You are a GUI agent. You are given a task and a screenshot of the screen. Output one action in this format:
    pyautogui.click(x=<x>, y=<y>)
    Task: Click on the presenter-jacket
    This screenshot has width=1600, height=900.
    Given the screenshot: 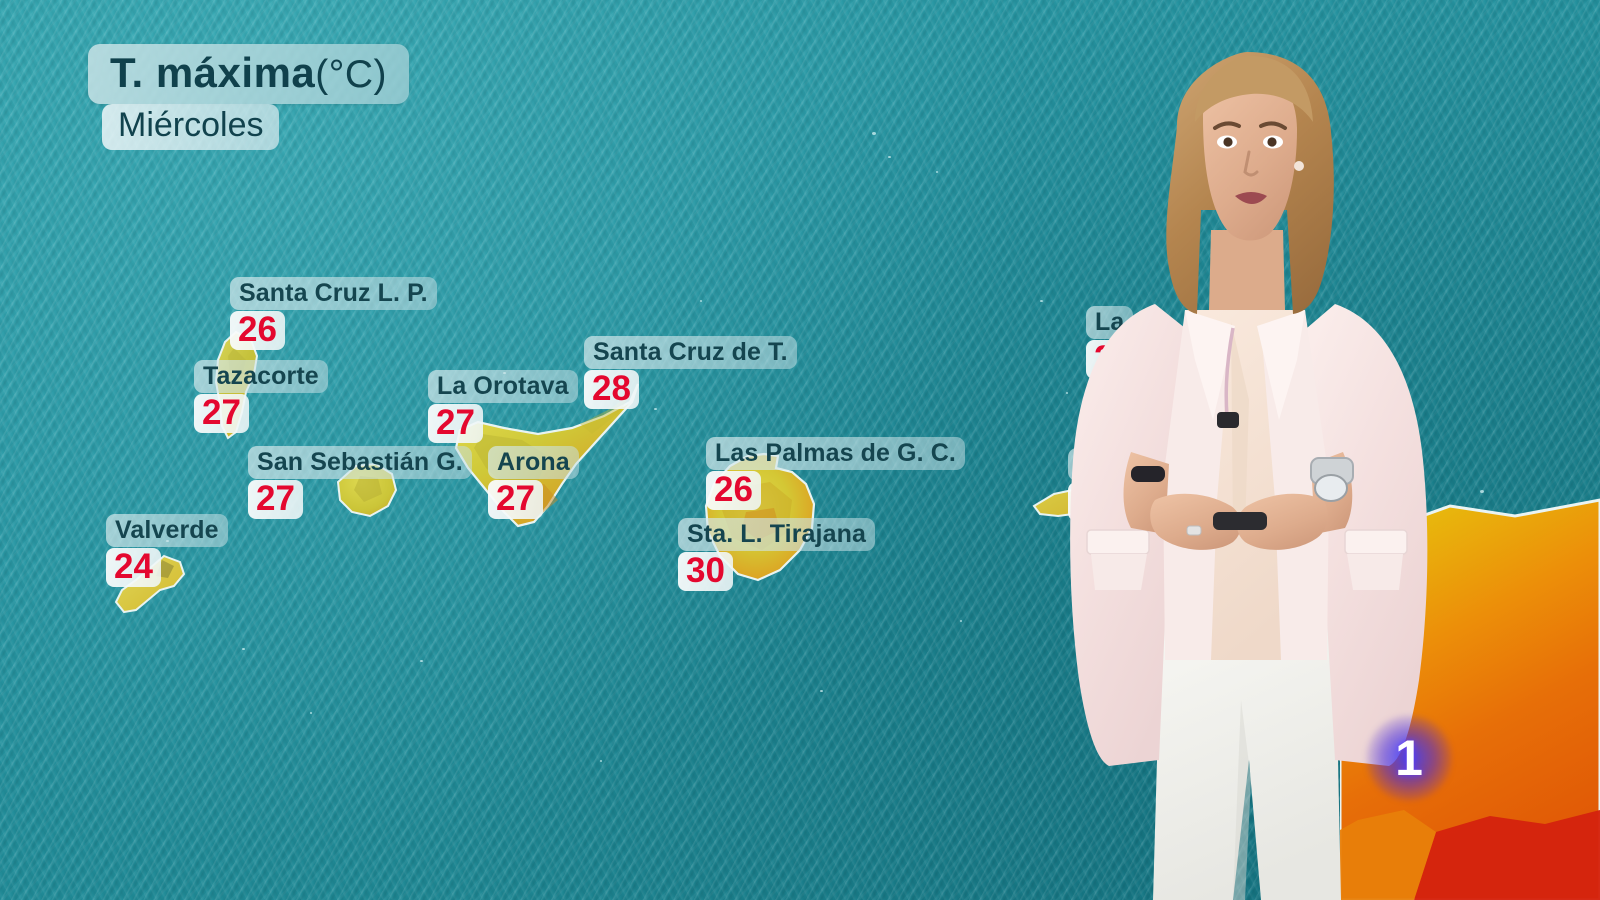 What is the action you would take?
    pyautogui.click(x=1249, y=535)
    